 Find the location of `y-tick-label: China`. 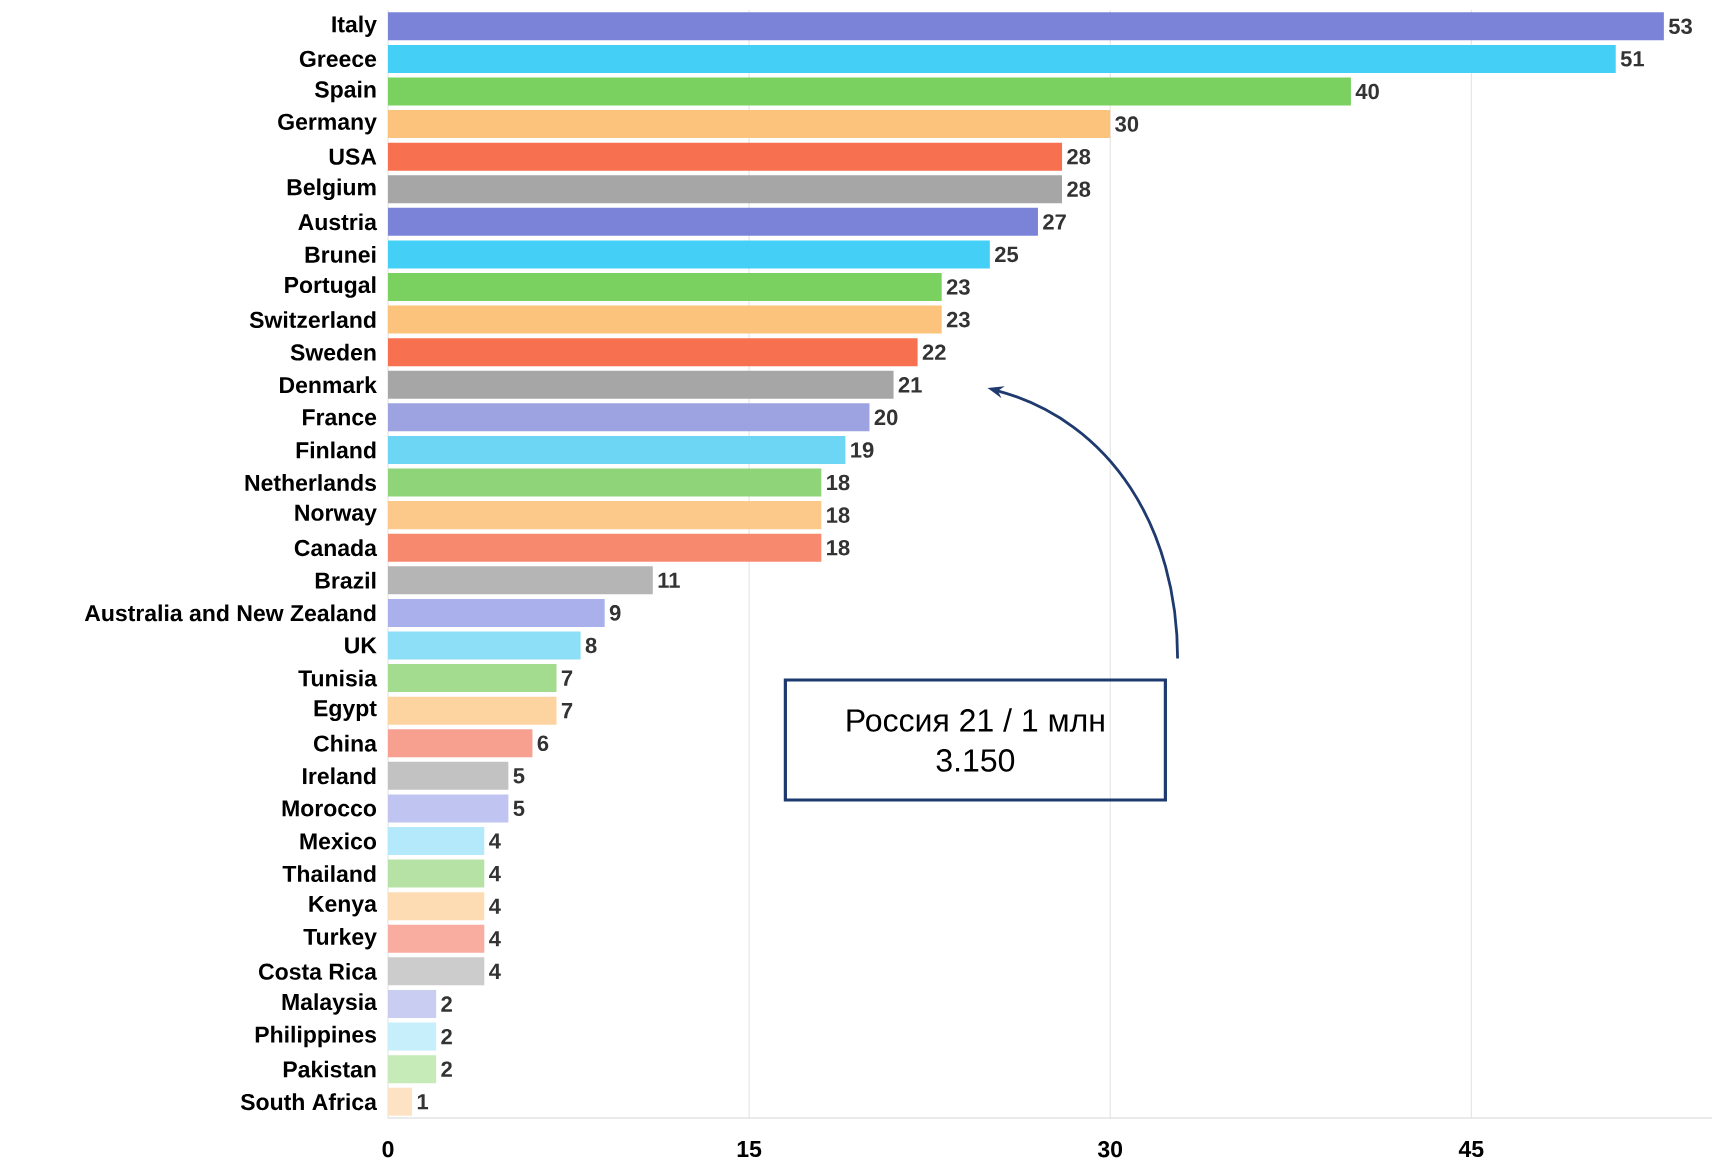

y-tick-label: China is located at coordinates (345, 743).